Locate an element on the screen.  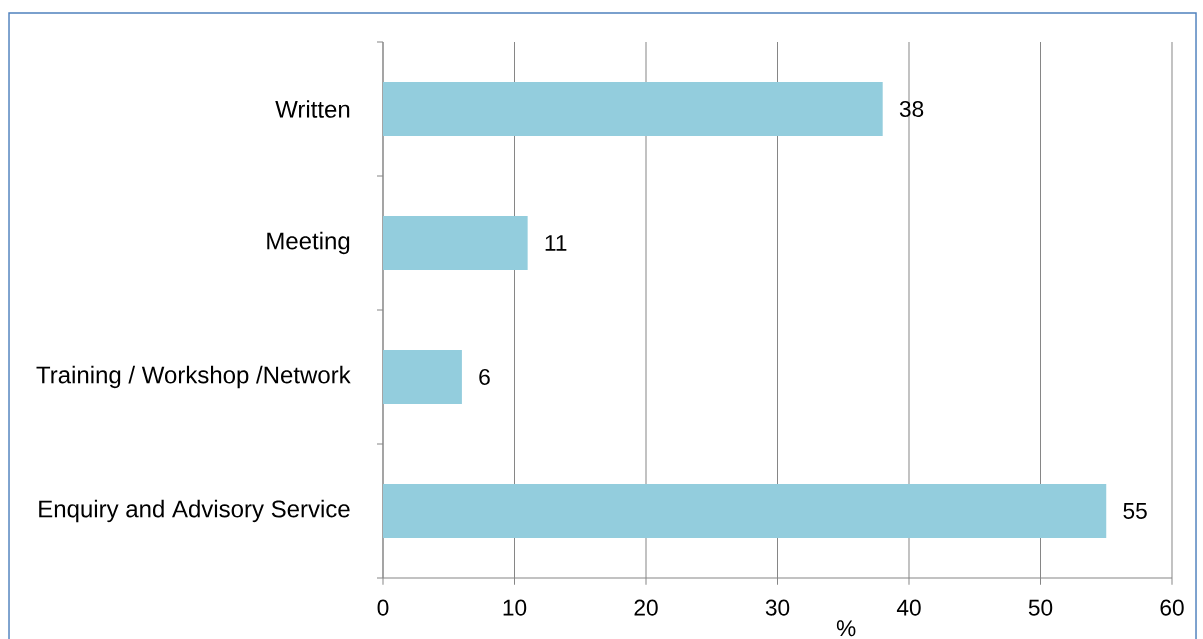
x-axis-title: % is located at coordinates (846, 628).